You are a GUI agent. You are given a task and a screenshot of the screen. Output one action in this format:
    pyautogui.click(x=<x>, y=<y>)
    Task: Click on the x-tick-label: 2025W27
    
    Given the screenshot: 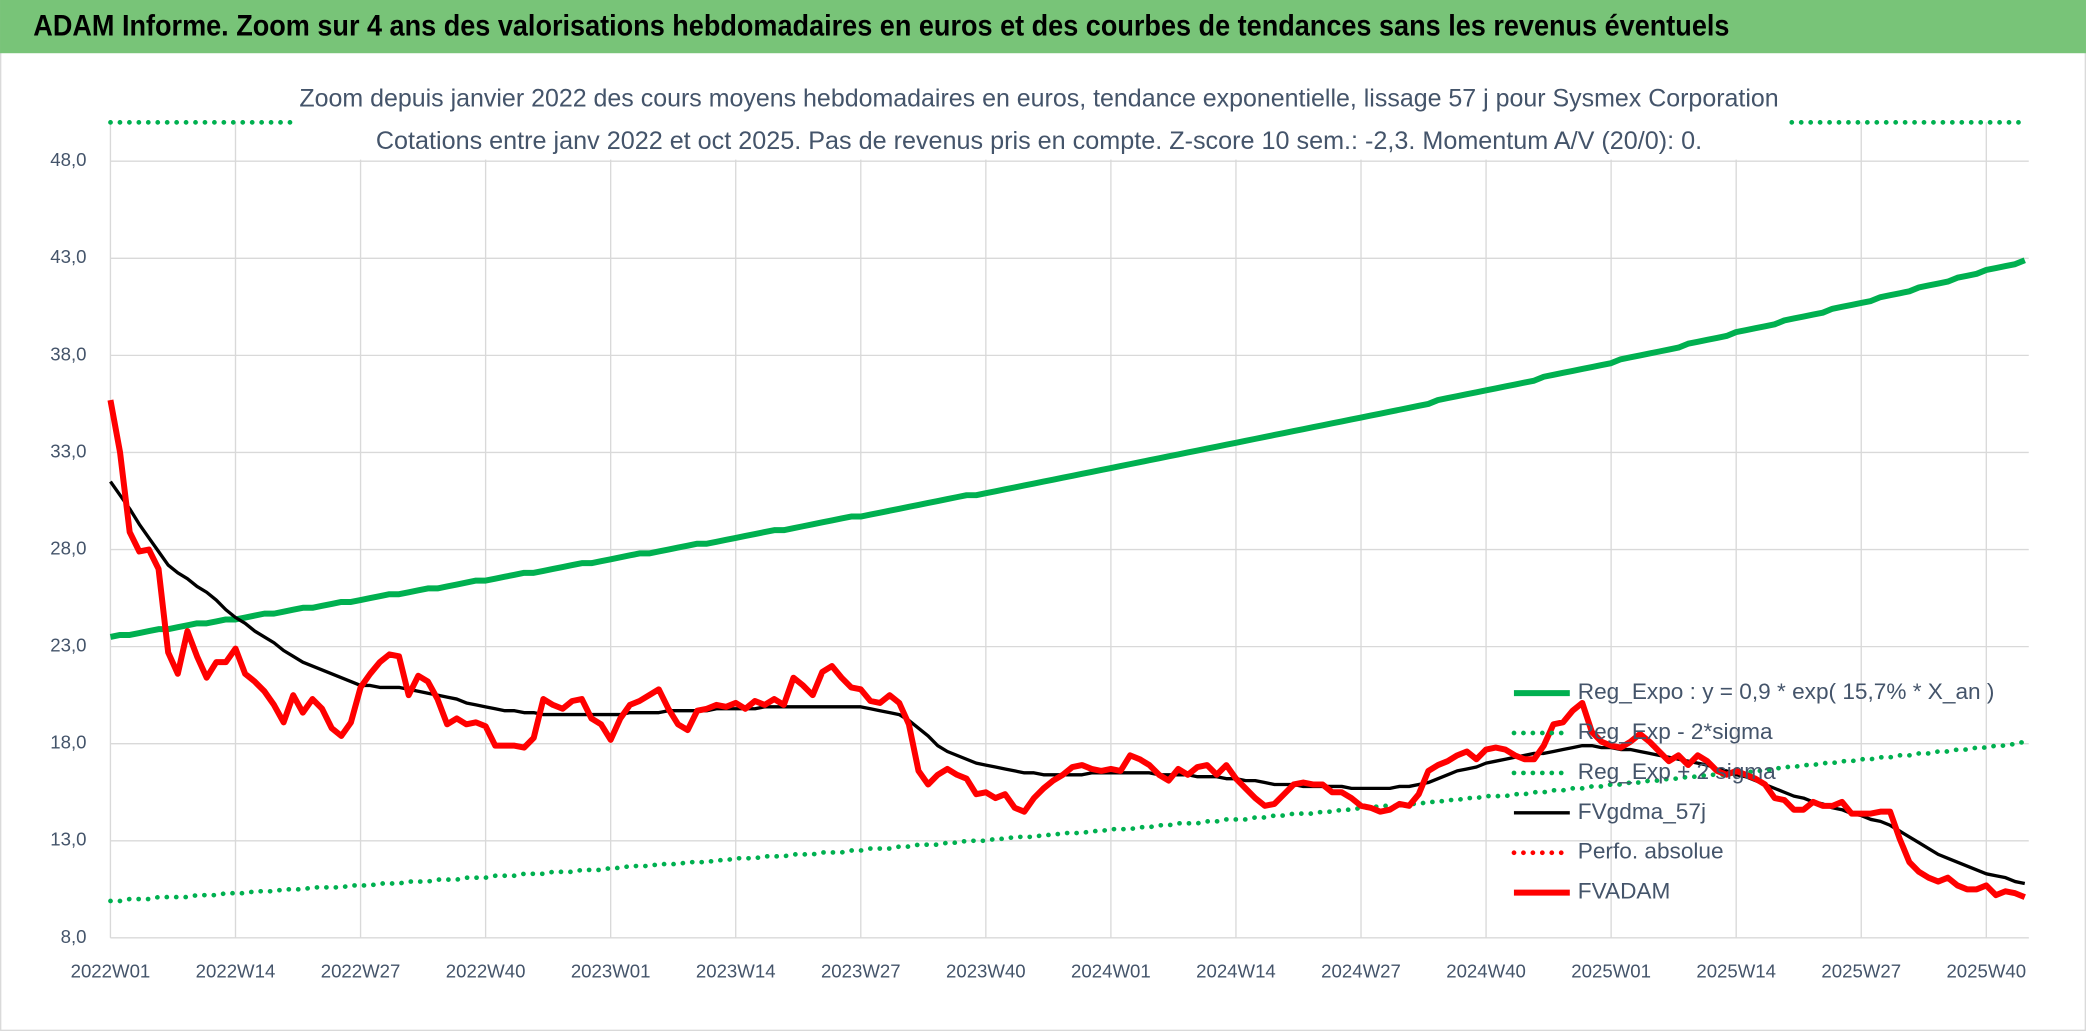 What is the action you would take?
    pyautogui.click(x=1861, y=970)
    